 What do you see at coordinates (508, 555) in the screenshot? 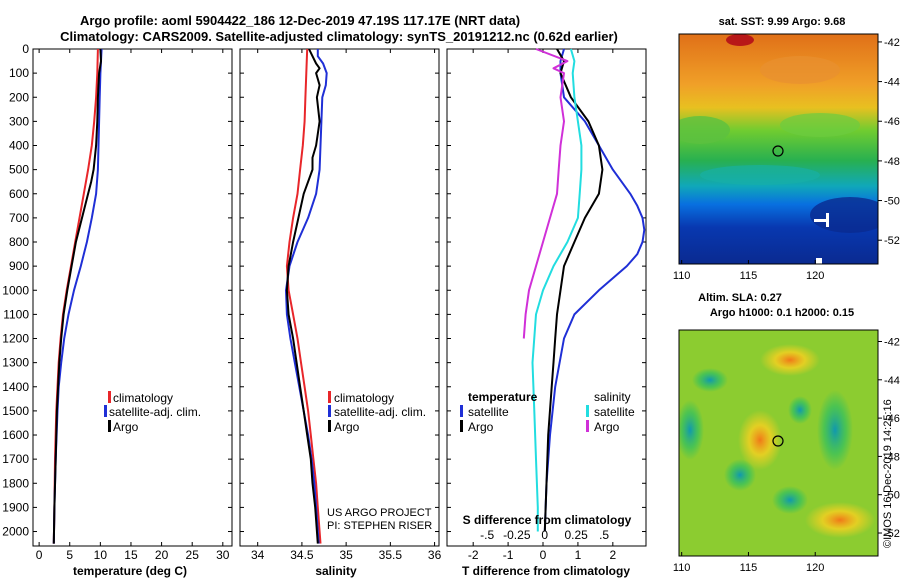
I see `x-tick-label: -1` at bounding box center [508, 555].